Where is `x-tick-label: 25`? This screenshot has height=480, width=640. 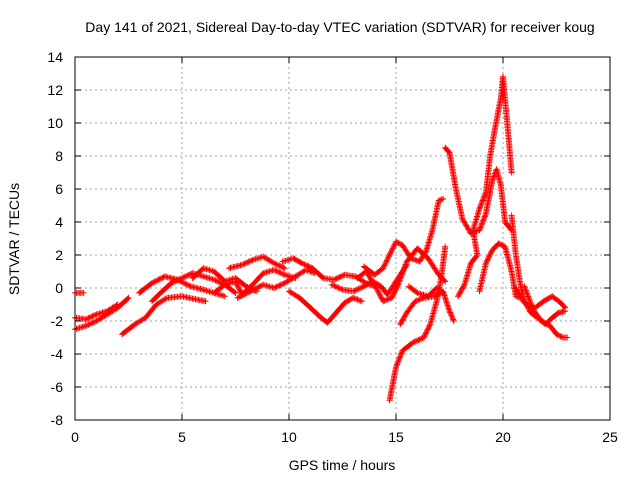 x-tick-label: 25 is located at coordinates (610, 437).